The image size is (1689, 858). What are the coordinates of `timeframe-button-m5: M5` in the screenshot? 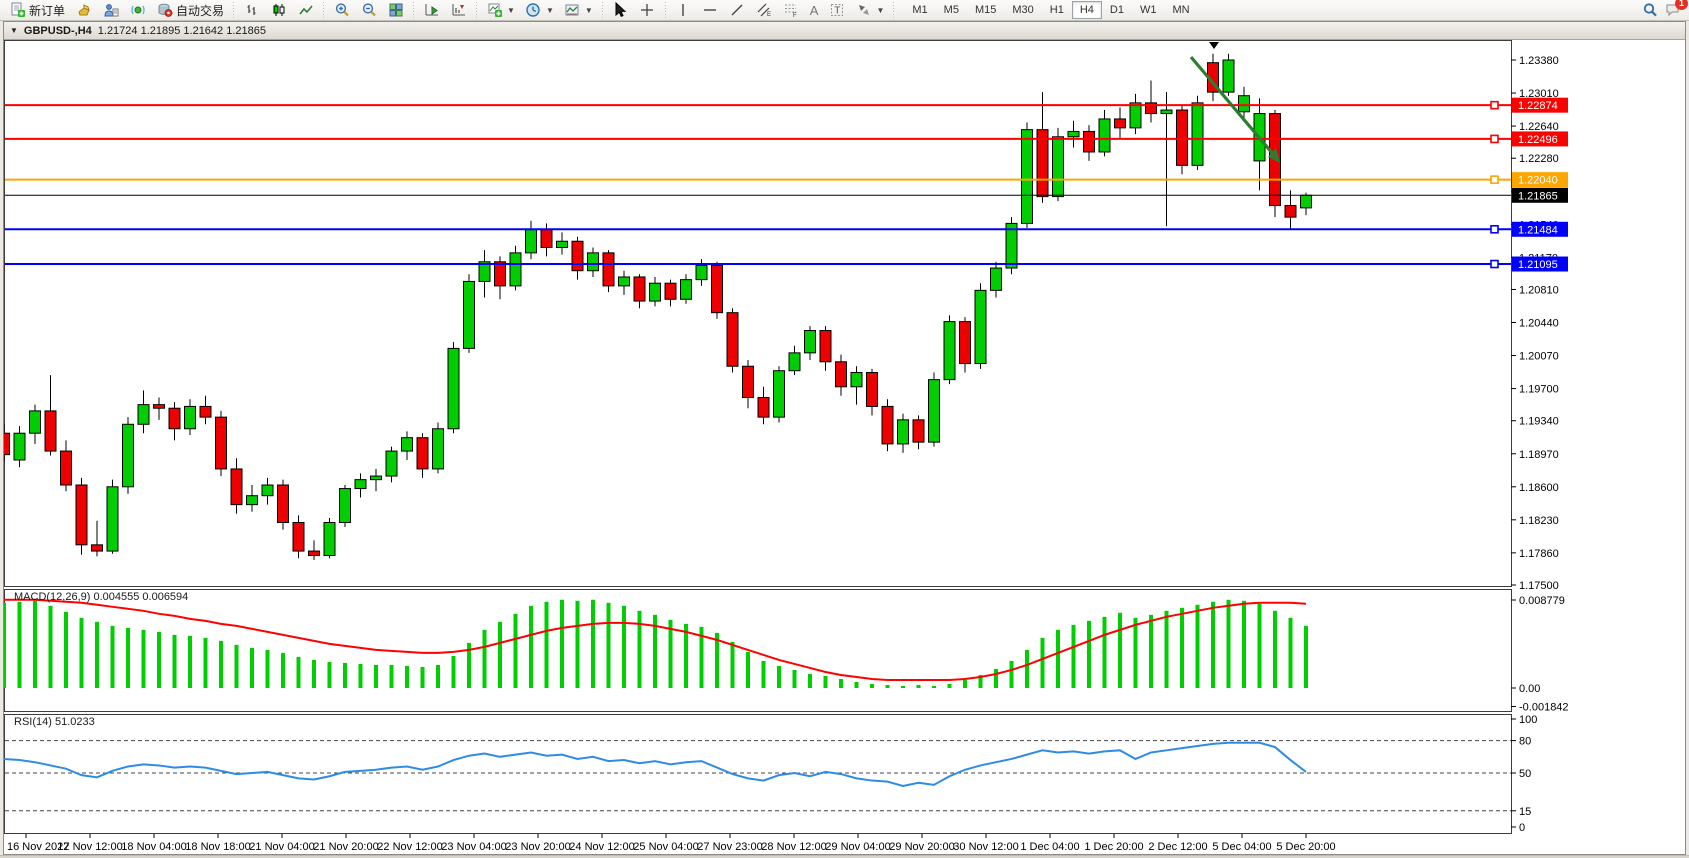 It's located at (951, 10).